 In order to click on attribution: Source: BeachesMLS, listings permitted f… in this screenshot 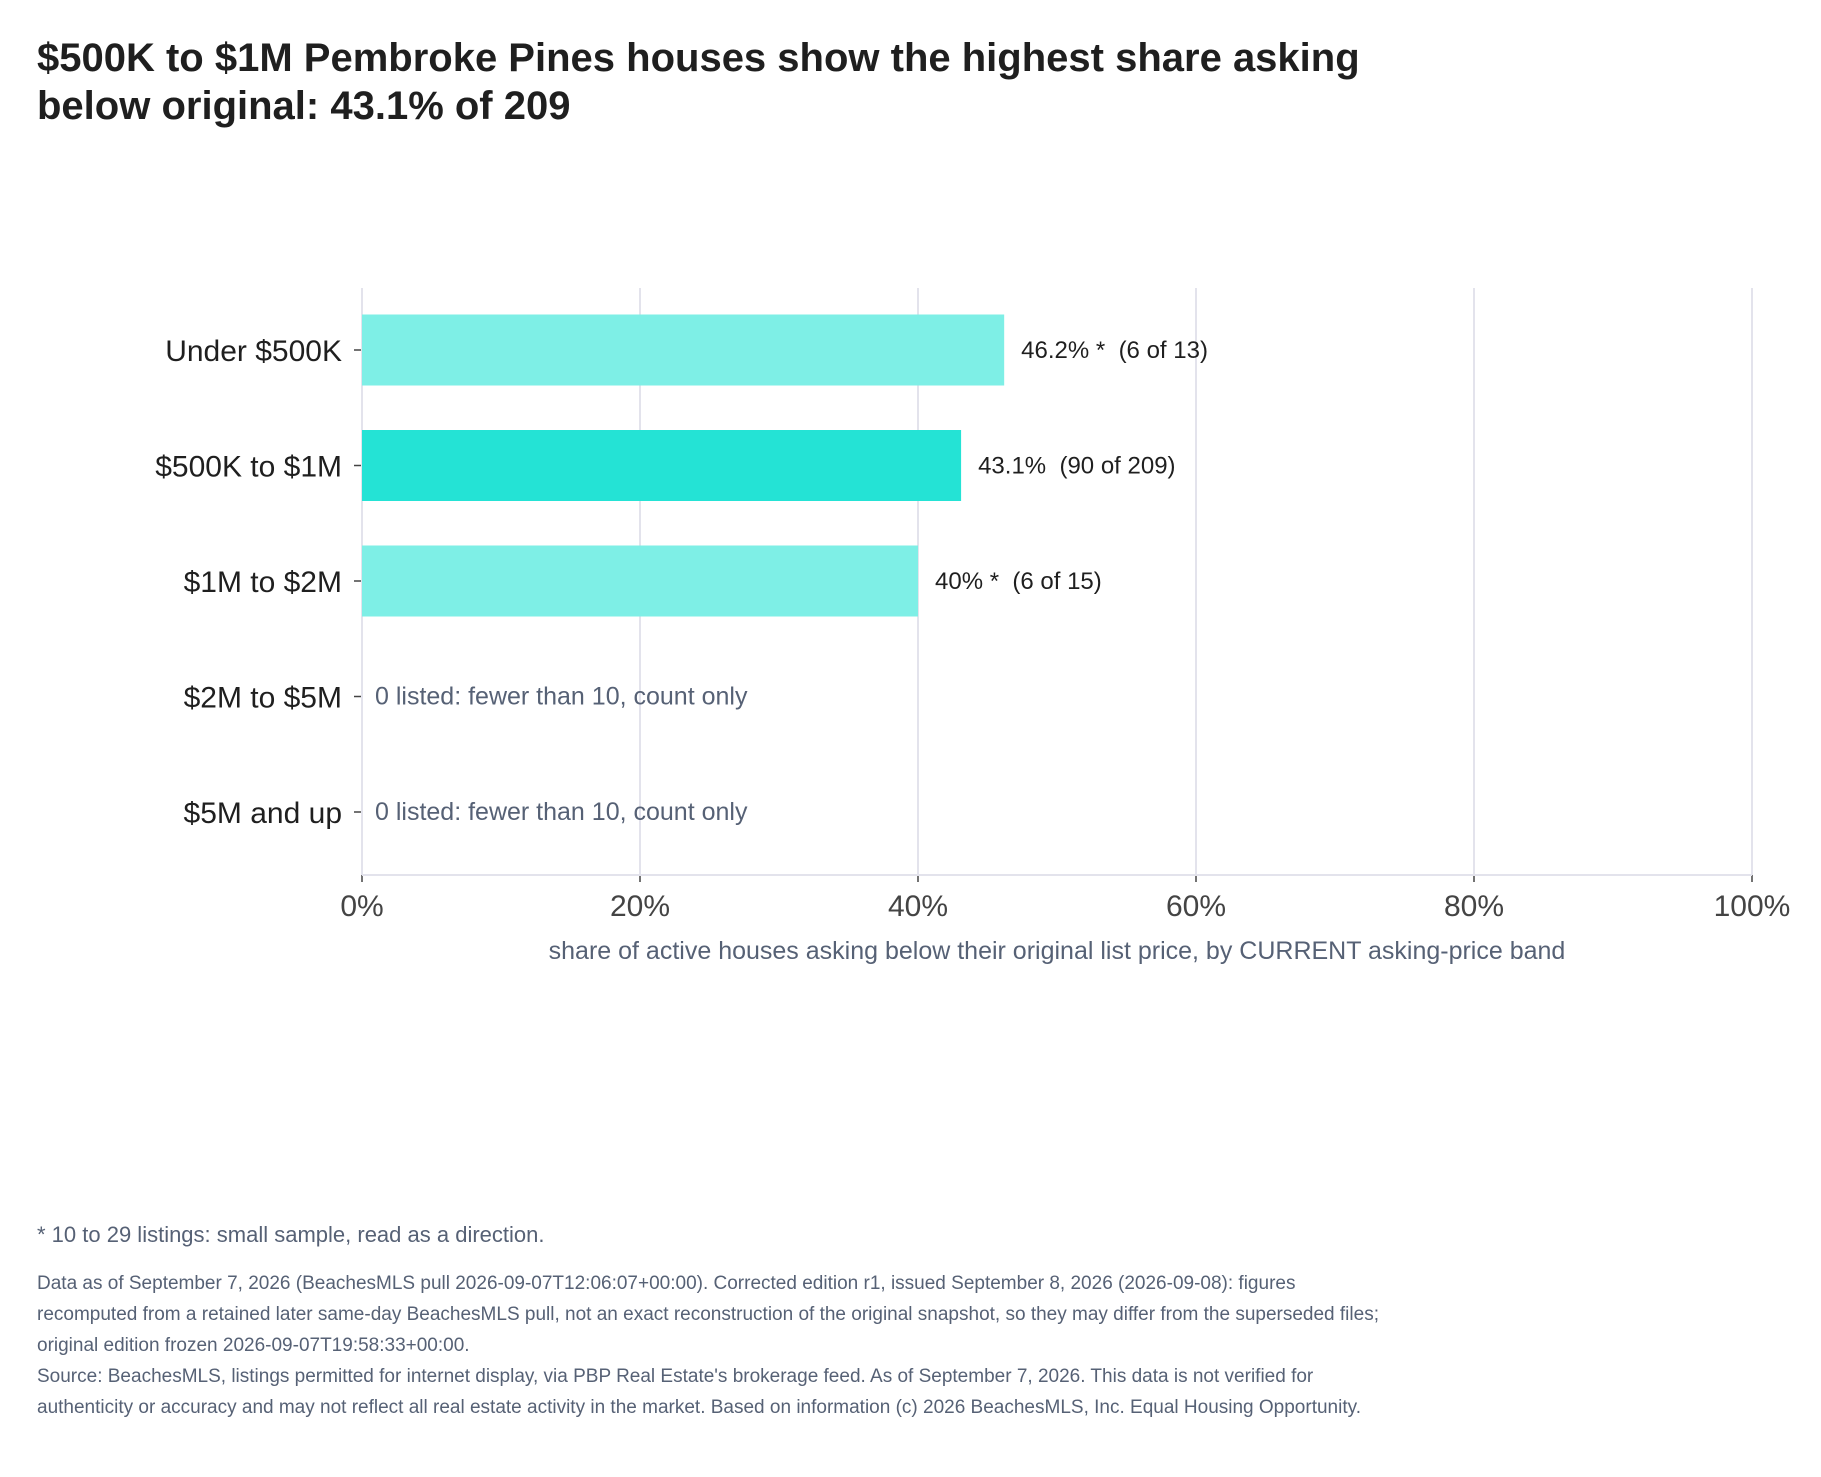, I will do `click(699, 1392)`.